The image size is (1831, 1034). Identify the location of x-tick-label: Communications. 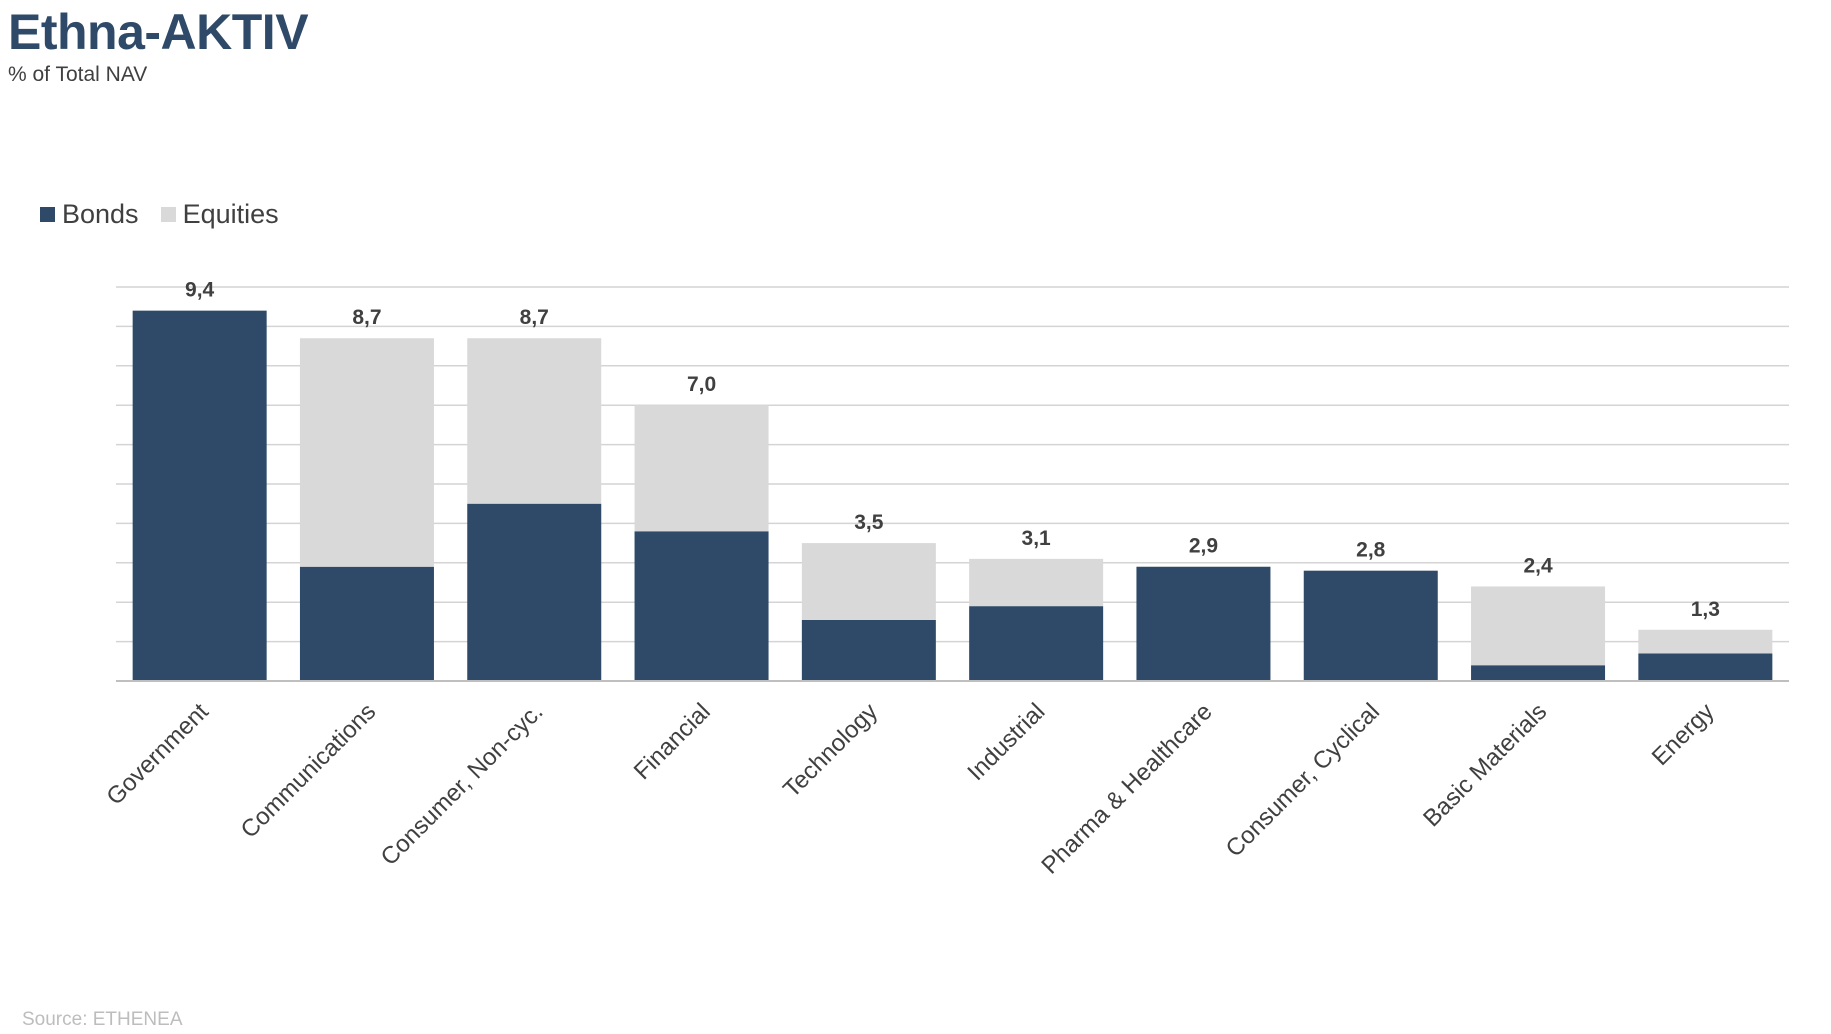
(308, 770).